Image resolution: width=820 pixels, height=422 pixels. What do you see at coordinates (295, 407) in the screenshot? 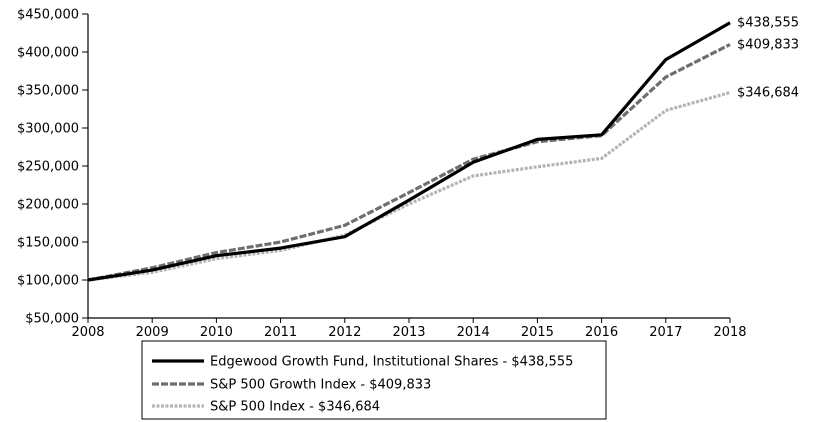
I see `legend-label-2: S&P 500 Index - $346,684` at bounding box center [295, 407].